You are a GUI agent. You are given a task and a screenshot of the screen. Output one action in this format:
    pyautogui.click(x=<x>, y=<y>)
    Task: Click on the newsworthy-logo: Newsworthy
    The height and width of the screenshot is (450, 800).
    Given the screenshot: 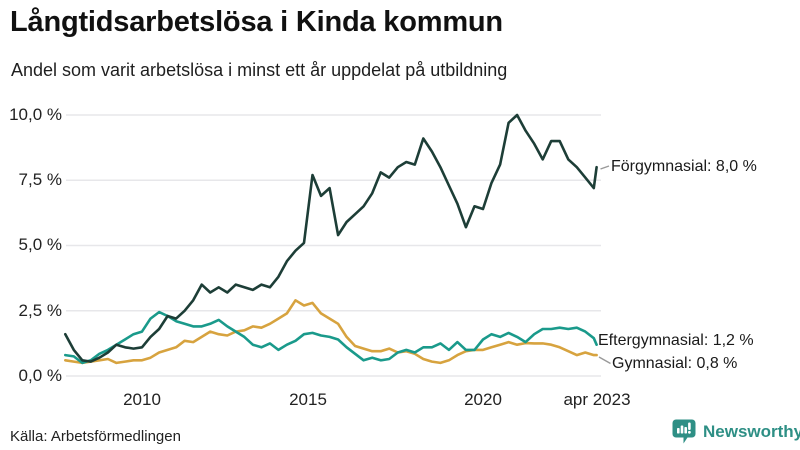 What is the action you would take?
    pyautogui.click(x=736, y=432)
    